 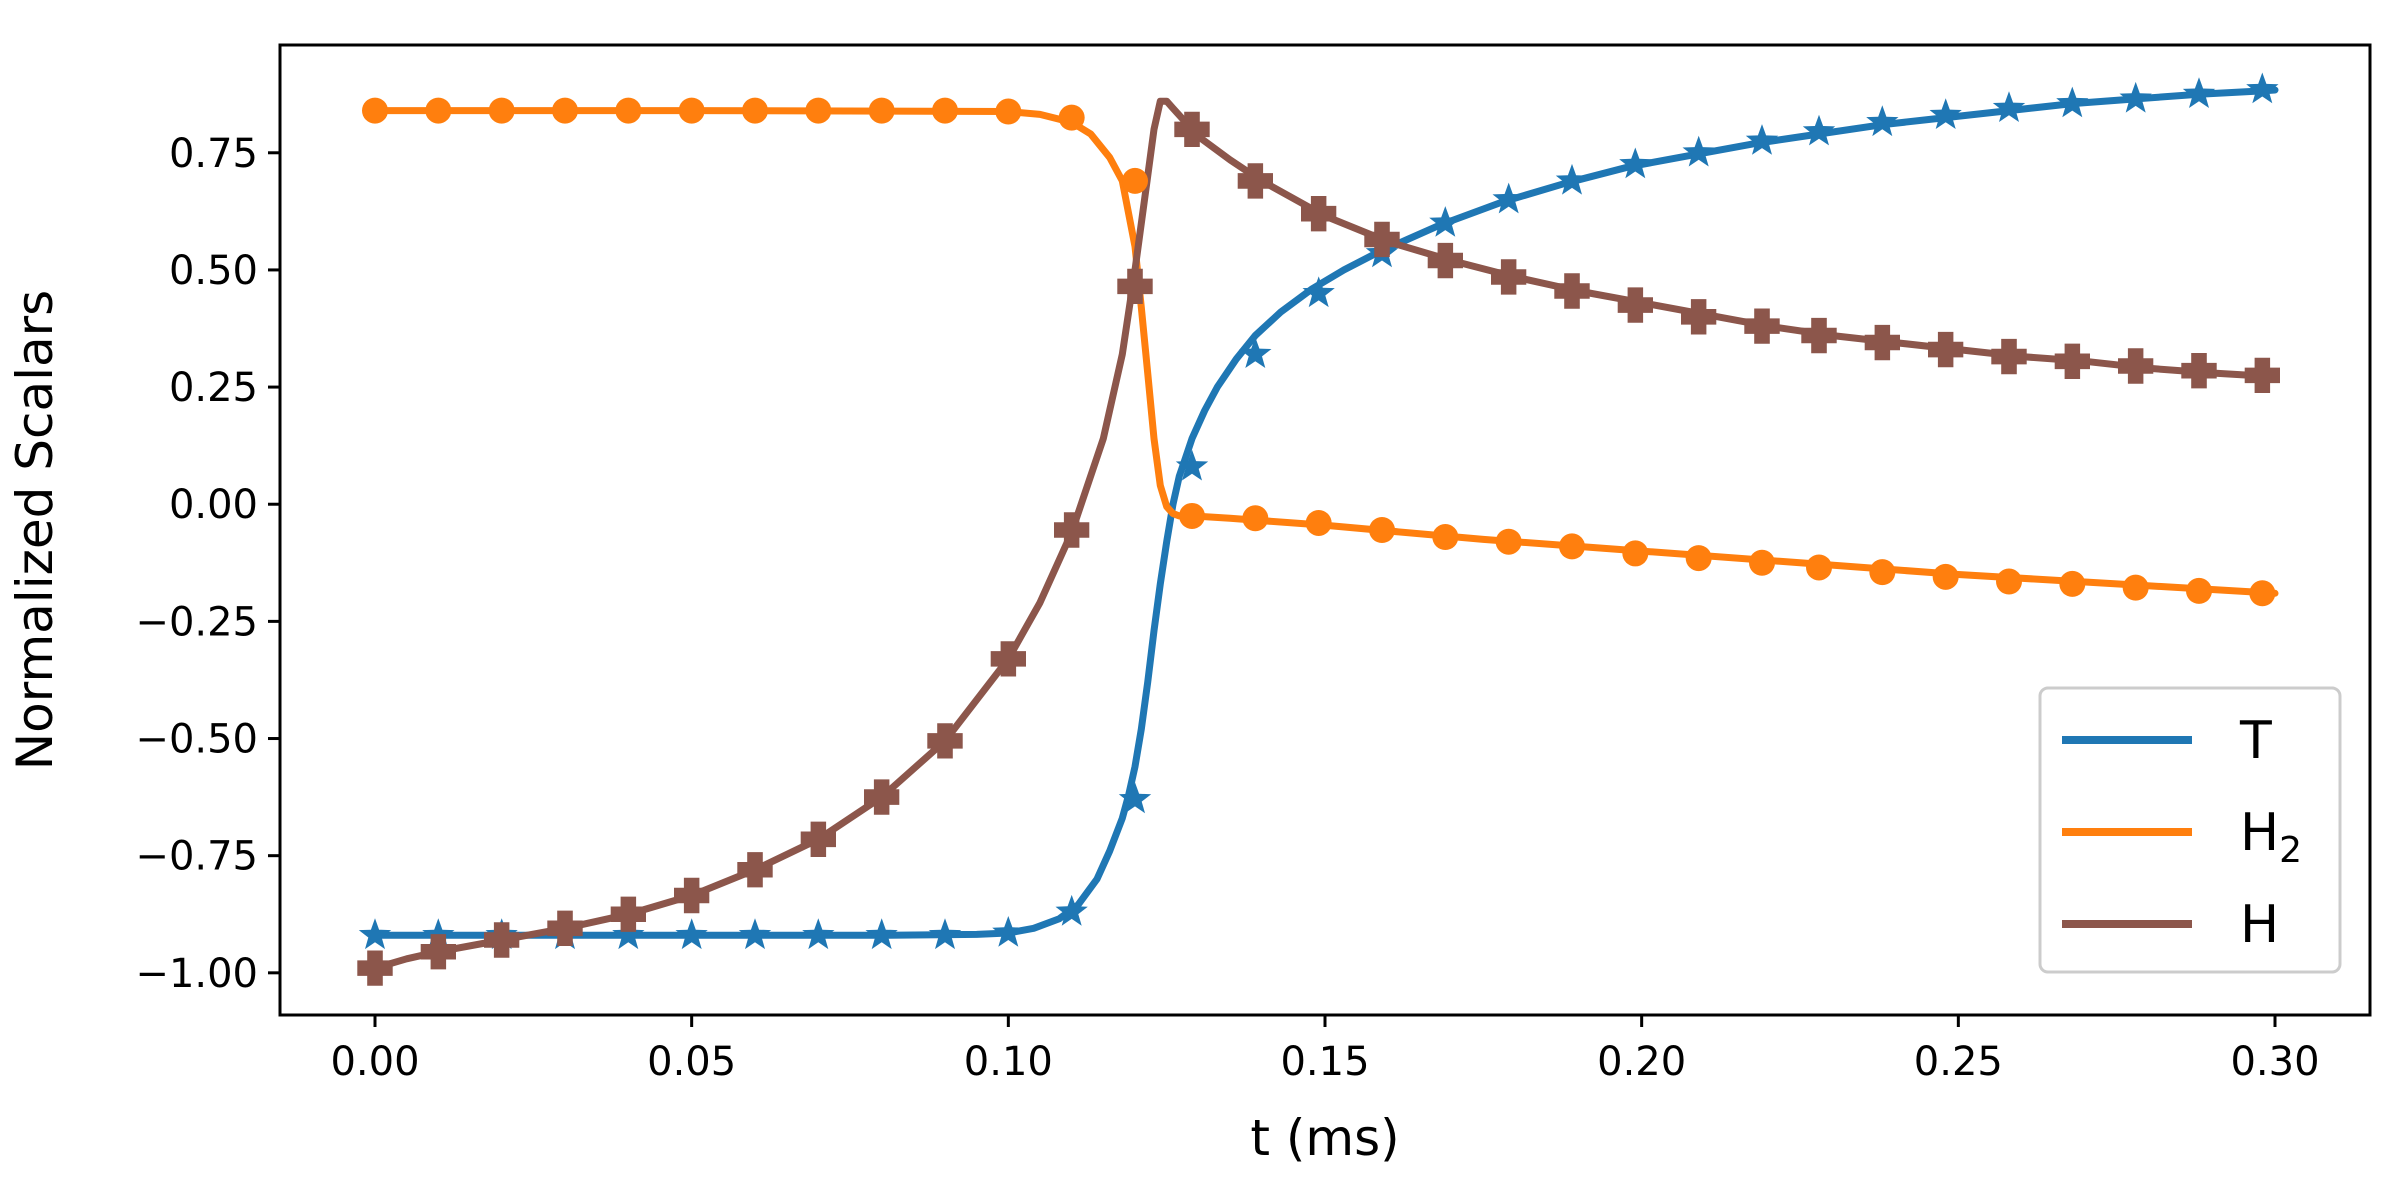 I want to click on x-axis-title: t (ms), so click(x=1324, y=1138).